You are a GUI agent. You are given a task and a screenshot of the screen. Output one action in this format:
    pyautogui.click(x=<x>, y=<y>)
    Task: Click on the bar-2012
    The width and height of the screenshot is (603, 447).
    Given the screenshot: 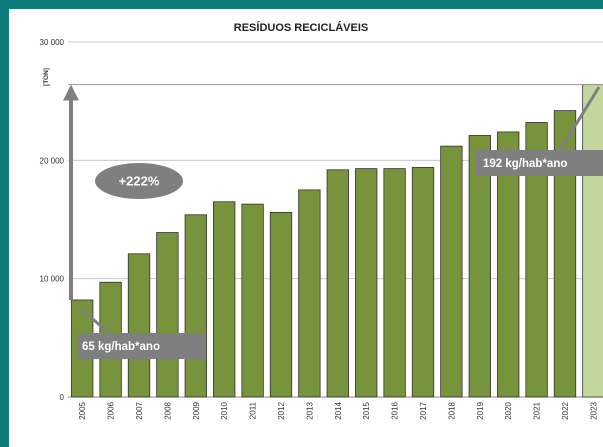 What is the action you would take?
    pyautogui.click(x=281, y=304)
    